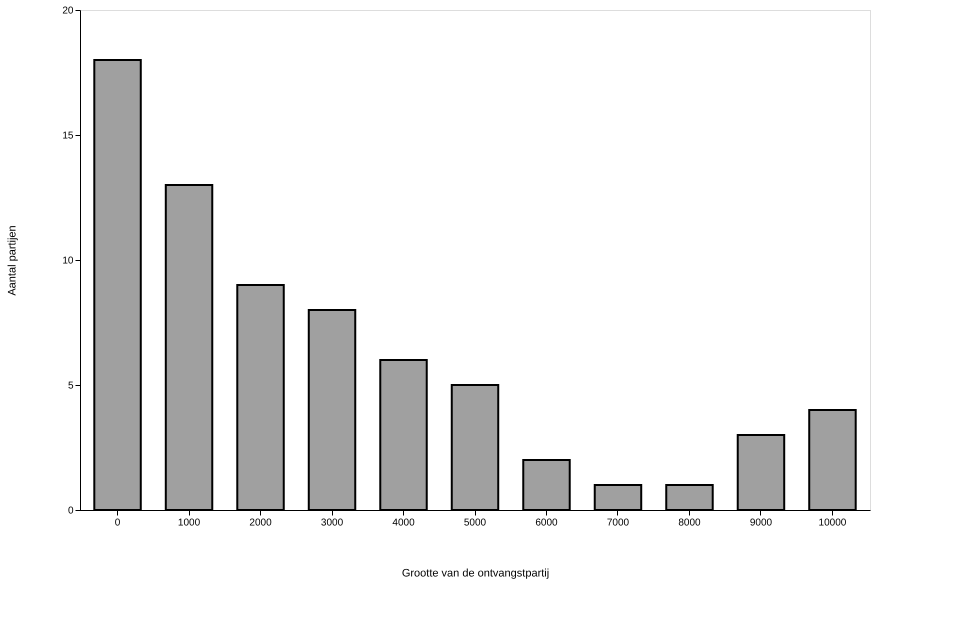 The height and width of the screenshot is (635, 976). I want to click on x-axis-title: Grootte van de ontvangstpartij, so click(476, 574).